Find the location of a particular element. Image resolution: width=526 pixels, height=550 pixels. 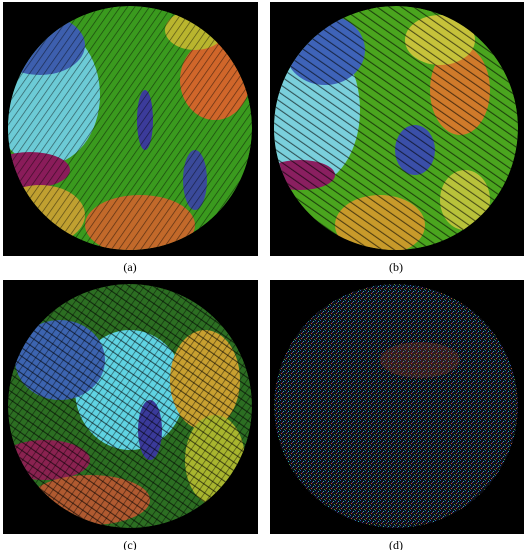

panel-label: (d) is located at coordinates (396, 544).